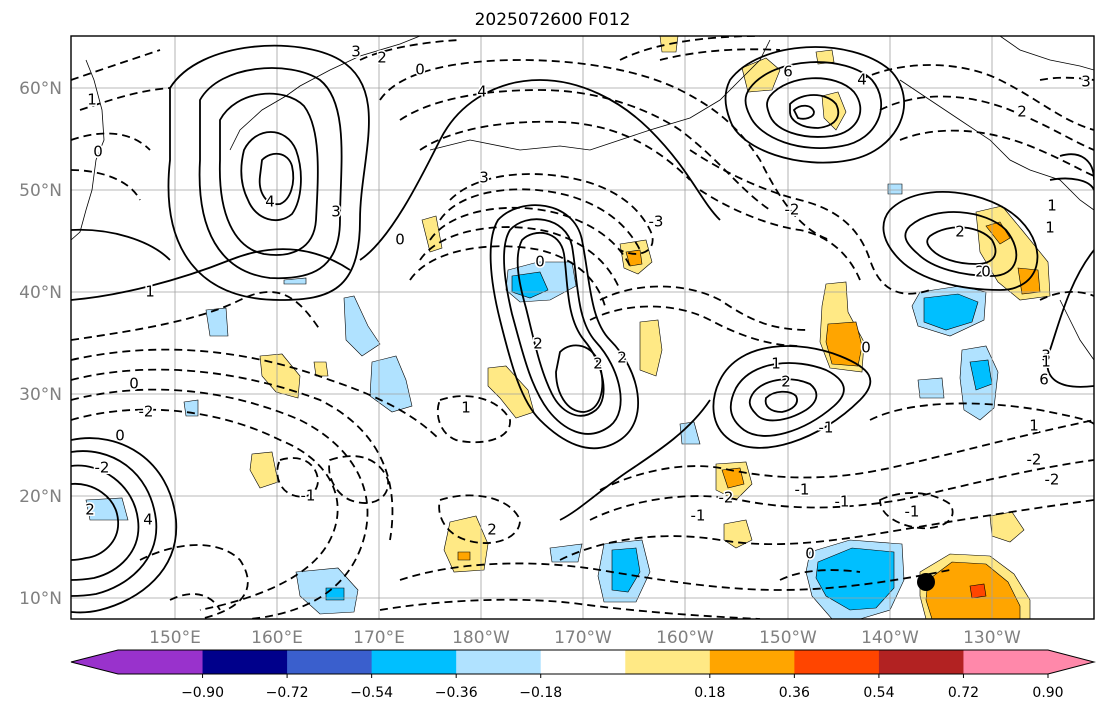 This screenshot has height=712, width=1105. I want to click on lat-tick-label: 50°N, so click(40, 191).